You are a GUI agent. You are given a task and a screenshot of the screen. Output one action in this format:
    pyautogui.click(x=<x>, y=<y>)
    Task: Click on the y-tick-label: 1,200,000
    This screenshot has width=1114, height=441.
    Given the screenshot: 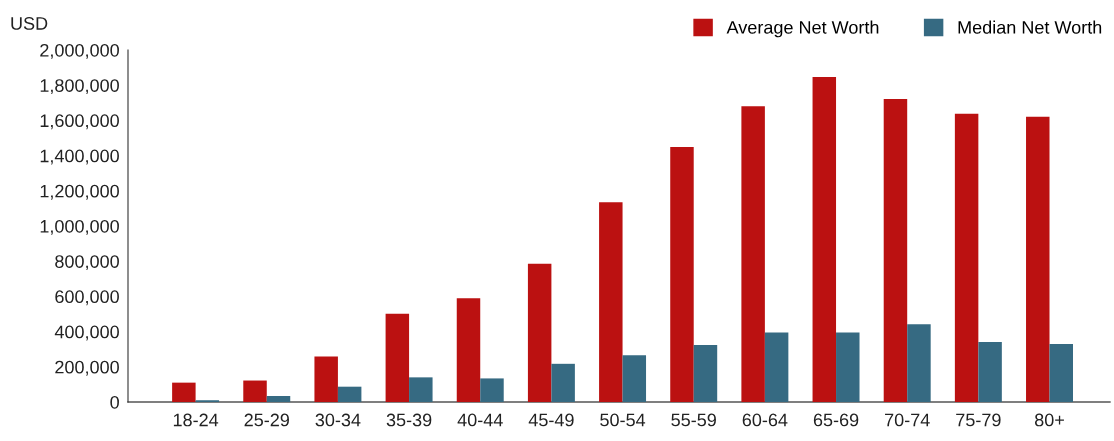 What is the action you would take?
    pyautogui.click(x=79, y=192)
    